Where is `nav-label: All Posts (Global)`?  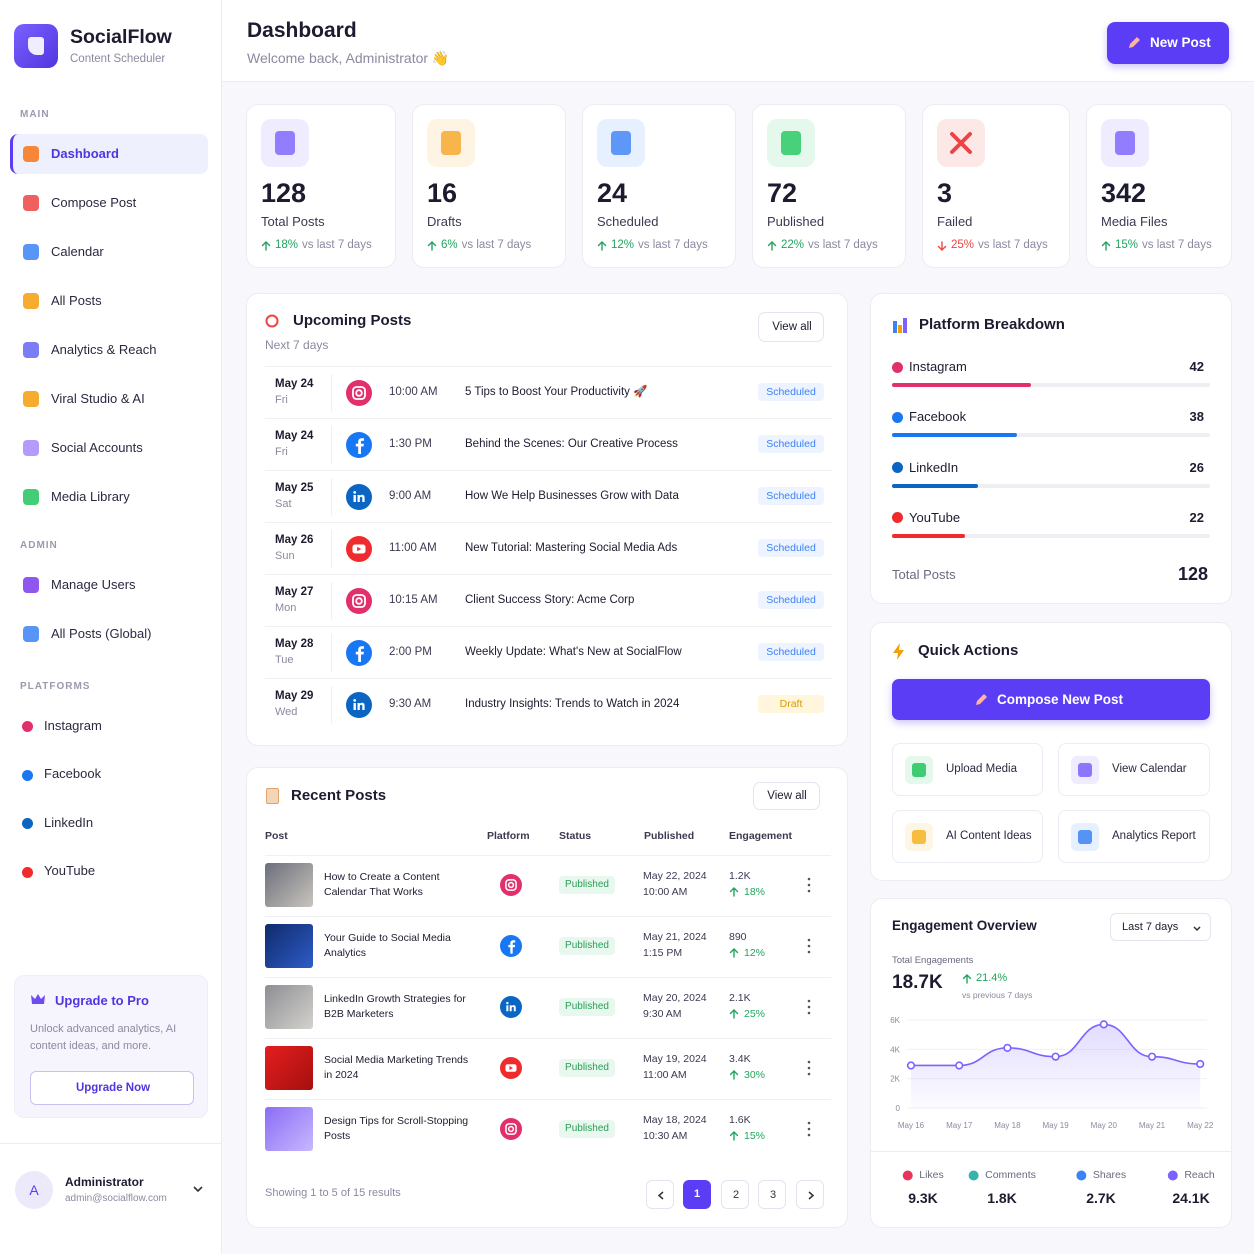
nav-label: All Posts (Global) is located at coordinates (101, 633).